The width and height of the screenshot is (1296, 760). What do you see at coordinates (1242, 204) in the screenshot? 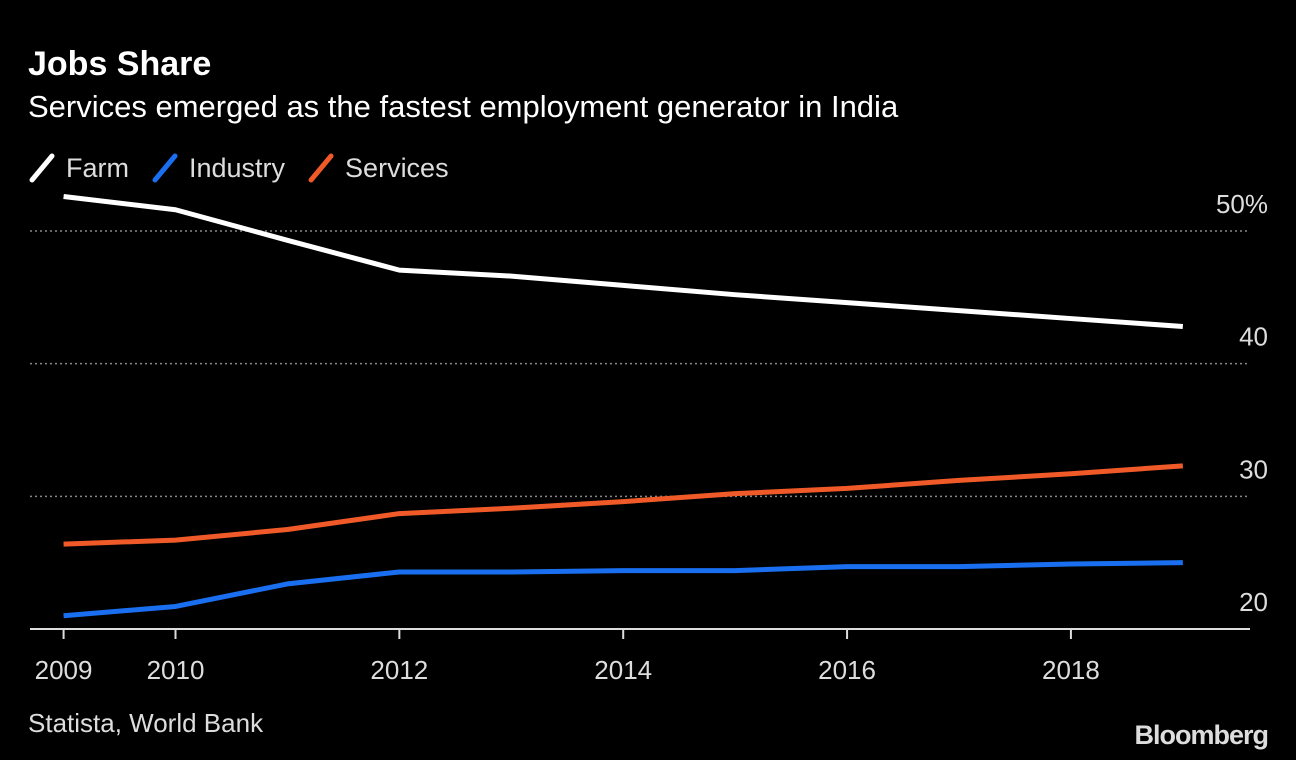
I see `y-tick-label: 50%` at bounding box center [1242, 204].